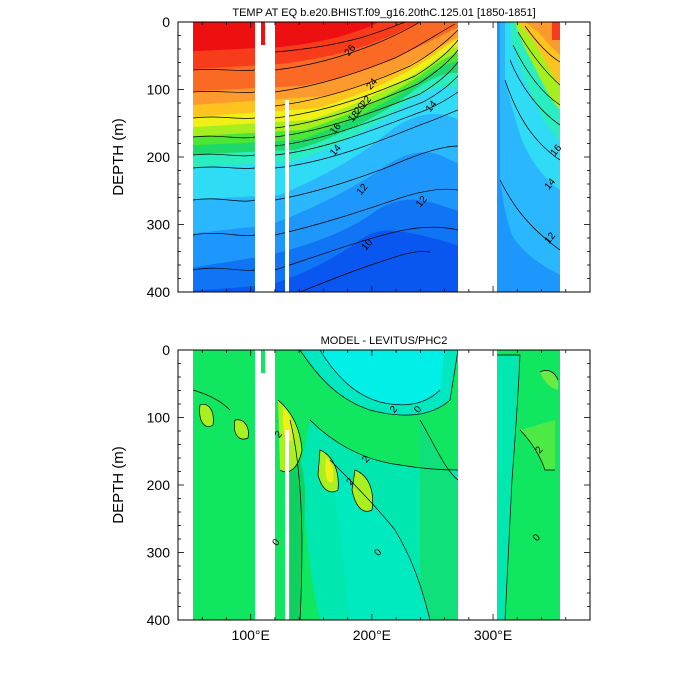 The height and width of the screenshot is (700, 700). What do you see at coordinates (166, 22) in the screenshot?
I see `top-y-tick-label: 0` at bounding box center [166, 22].